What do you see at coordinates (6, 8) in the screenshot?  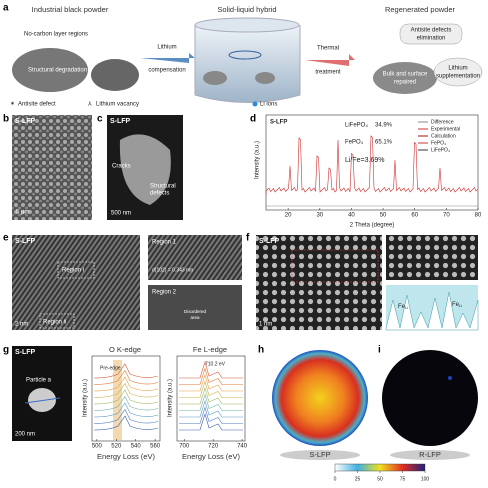 I see `panel-label: a` at bounding box center [6, 8].